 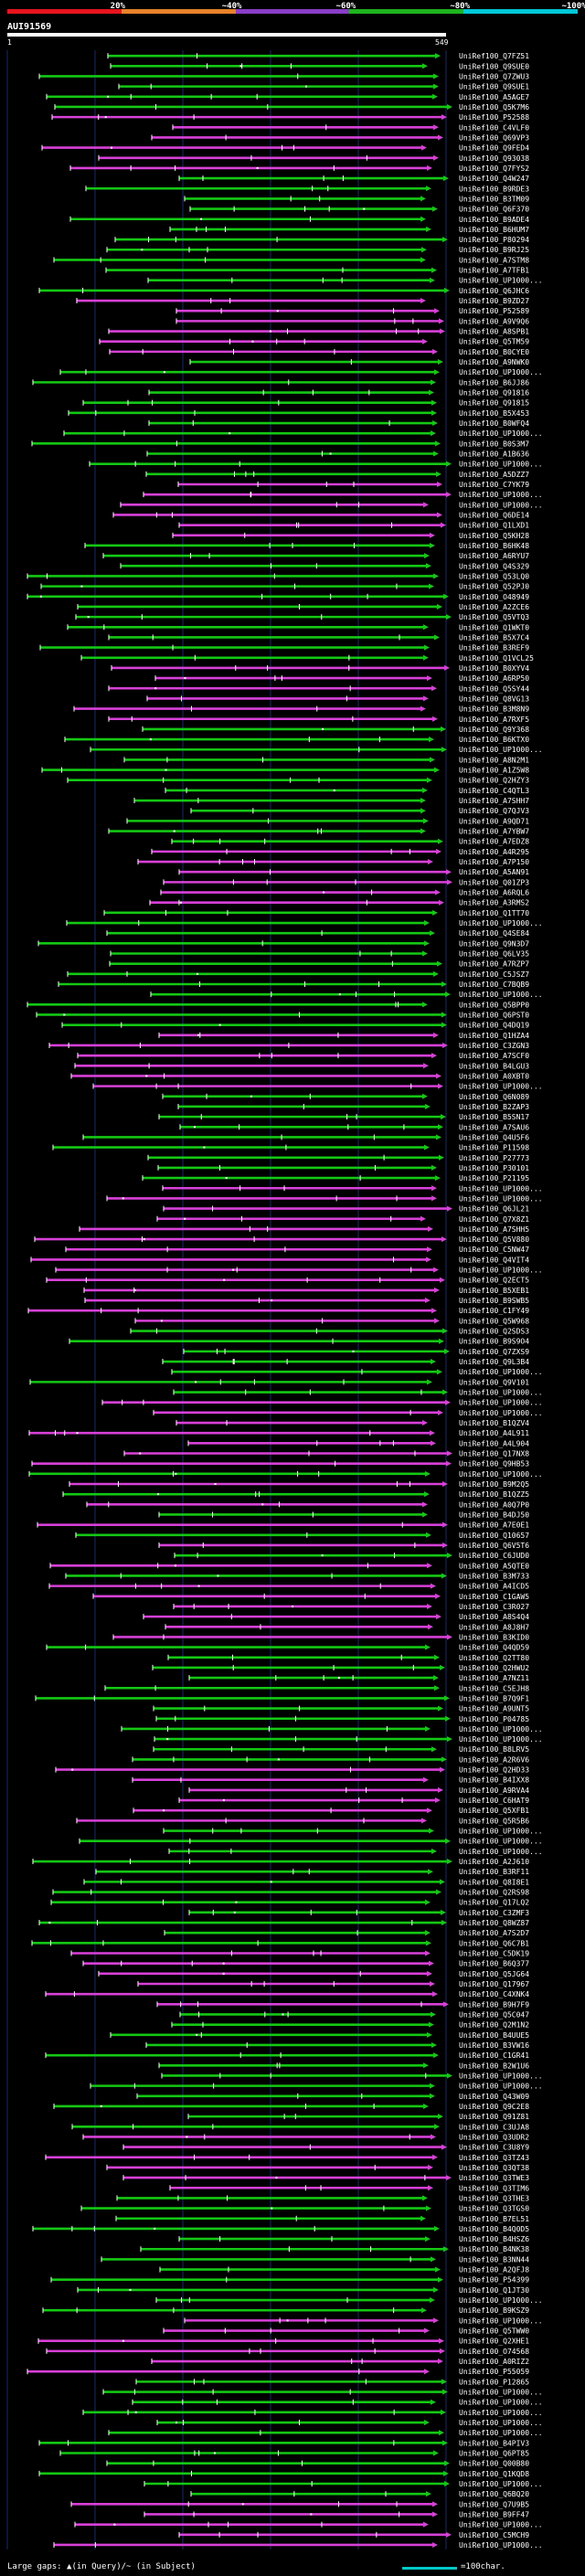 I want to click on hit-row: UniRef100_Q6BQ20, so click(x=359, y=2494).